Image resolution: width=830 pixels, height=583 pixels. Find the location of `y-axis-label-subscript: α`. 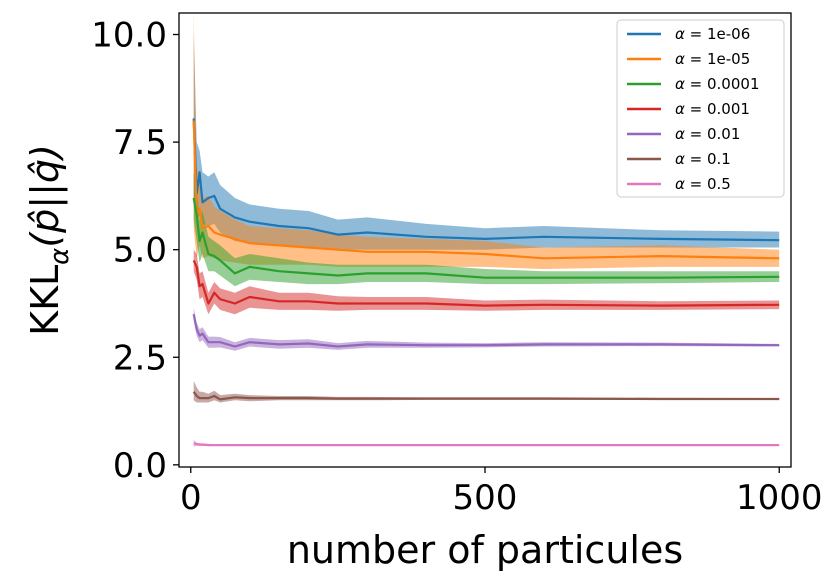

y-axis-label-subscript: α is located at coordinates (60, 256).